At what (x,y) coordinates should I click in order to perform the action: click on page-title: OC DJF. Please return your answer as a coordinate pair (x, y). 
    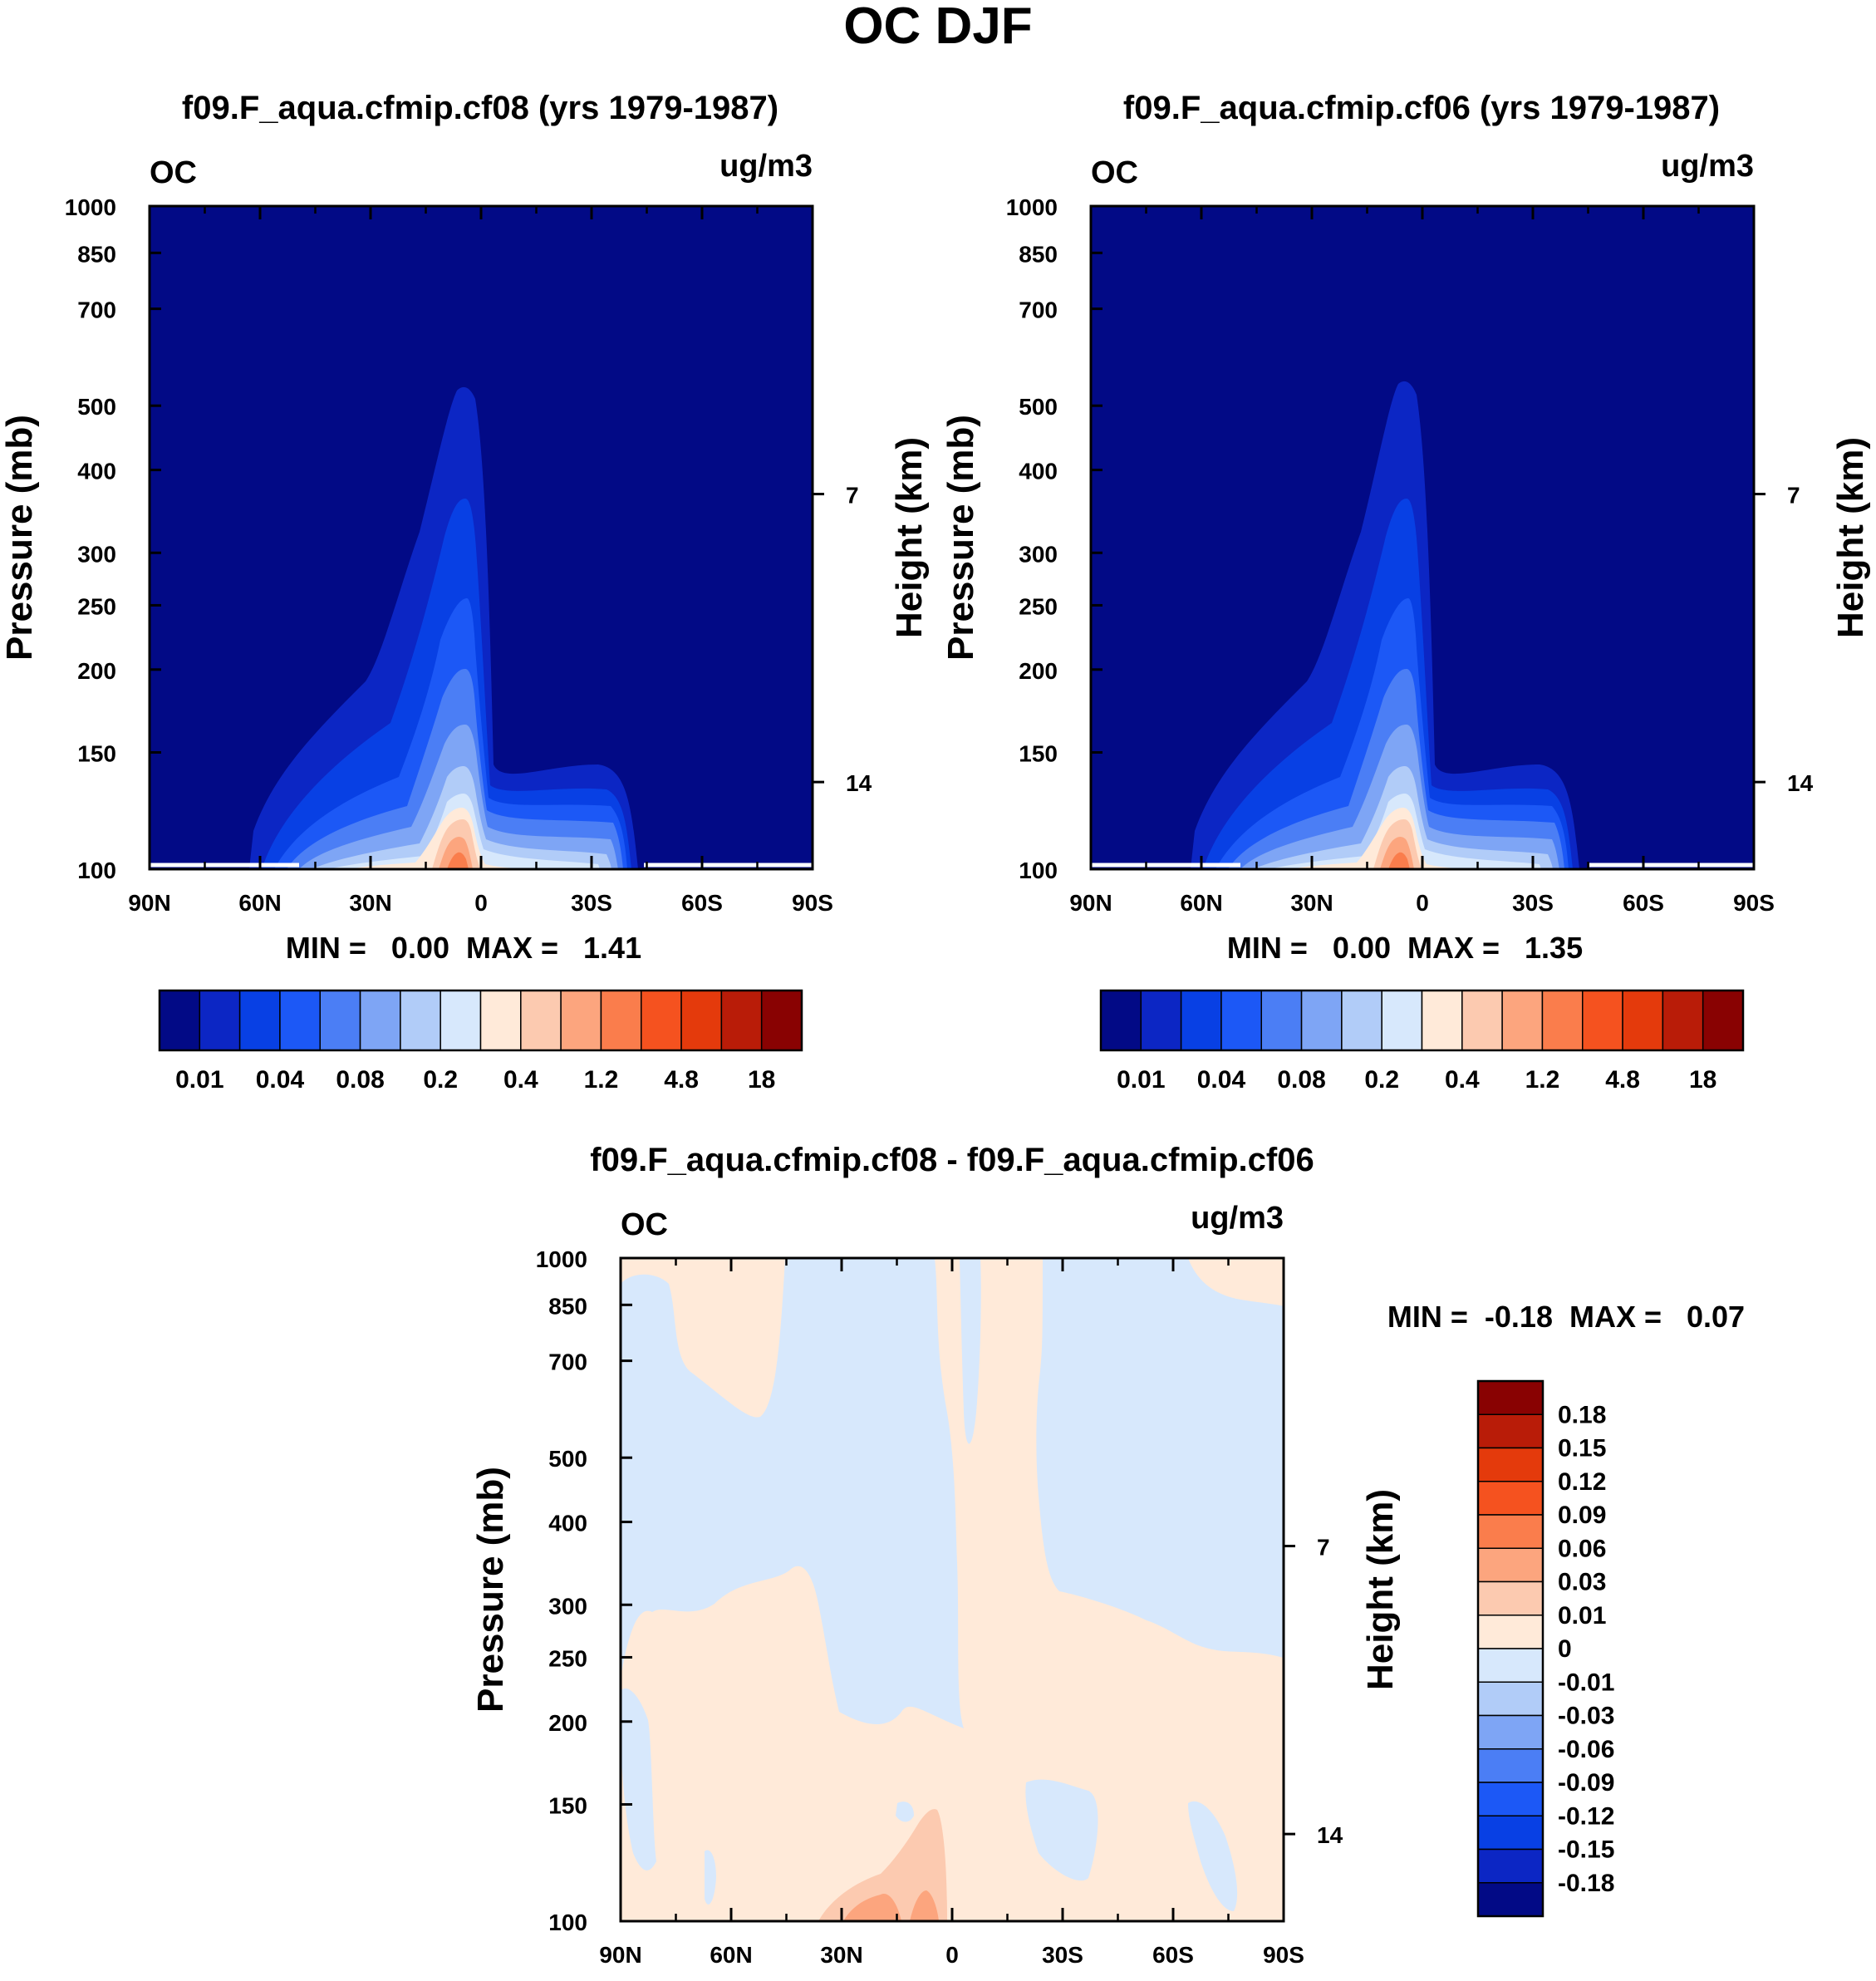
    Looking at the image, I should click on (938, 27).